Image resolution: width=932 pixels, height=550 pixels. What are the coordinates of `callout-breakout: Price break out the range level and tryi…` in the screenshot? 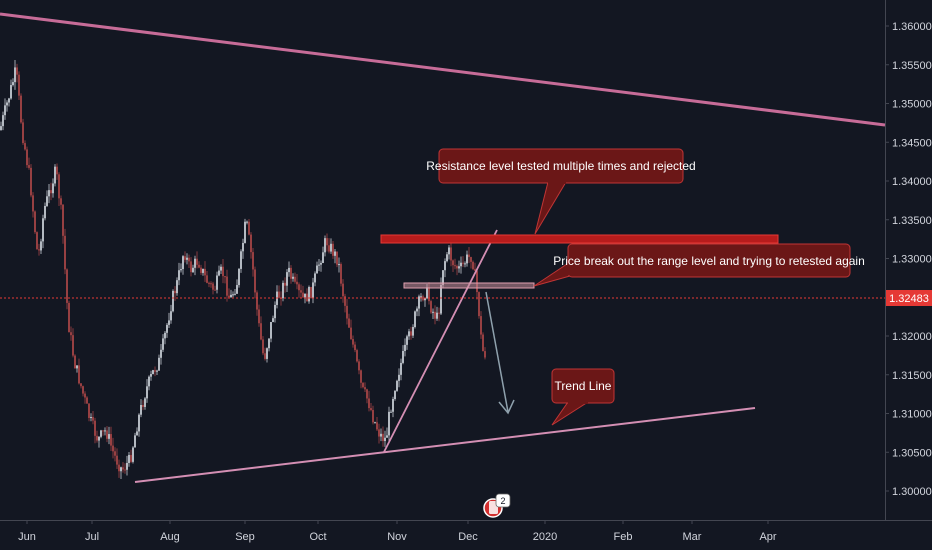 It's located at (699, 265).